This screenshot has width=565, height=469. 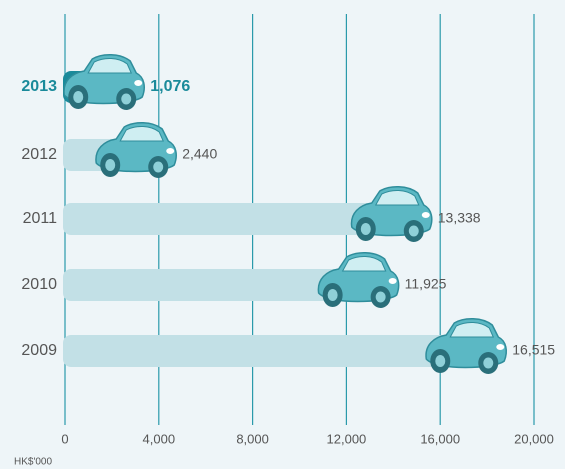 I want to click on value-label: 13,338, so click(x=459, y=218).